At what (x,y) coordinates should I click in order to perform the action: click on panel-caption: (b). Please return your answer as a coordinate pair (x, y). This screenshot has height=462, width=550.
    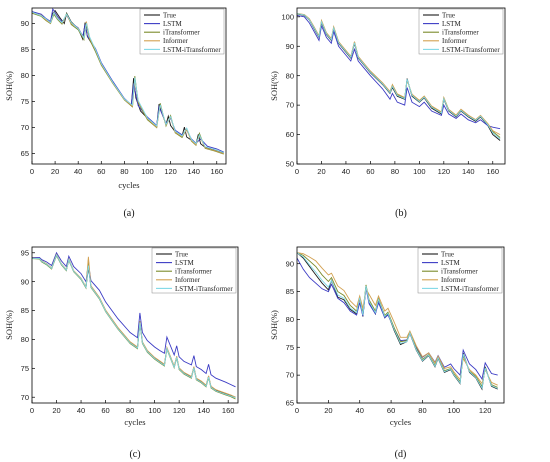
    Looking at the image, I should click on (401, 213).